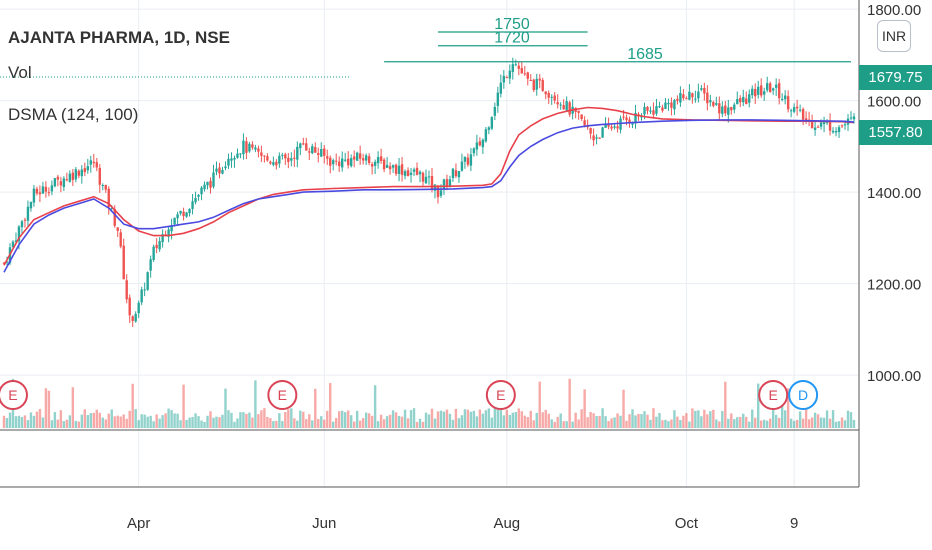 This screenshot has width=932, height=550. Describe the element at coordinates (119, 38) in the screenshot. I see `symbol-legend: AJANTA PHARMA, 1D, NSE` at that location.